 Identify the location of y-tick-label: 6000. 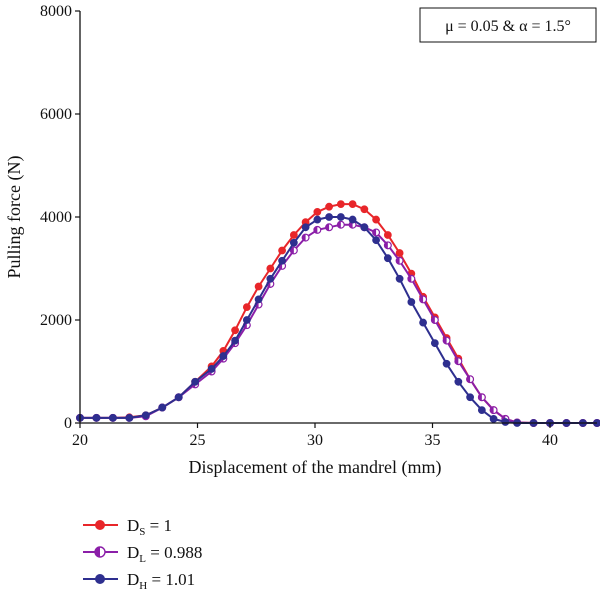
(56, 114).